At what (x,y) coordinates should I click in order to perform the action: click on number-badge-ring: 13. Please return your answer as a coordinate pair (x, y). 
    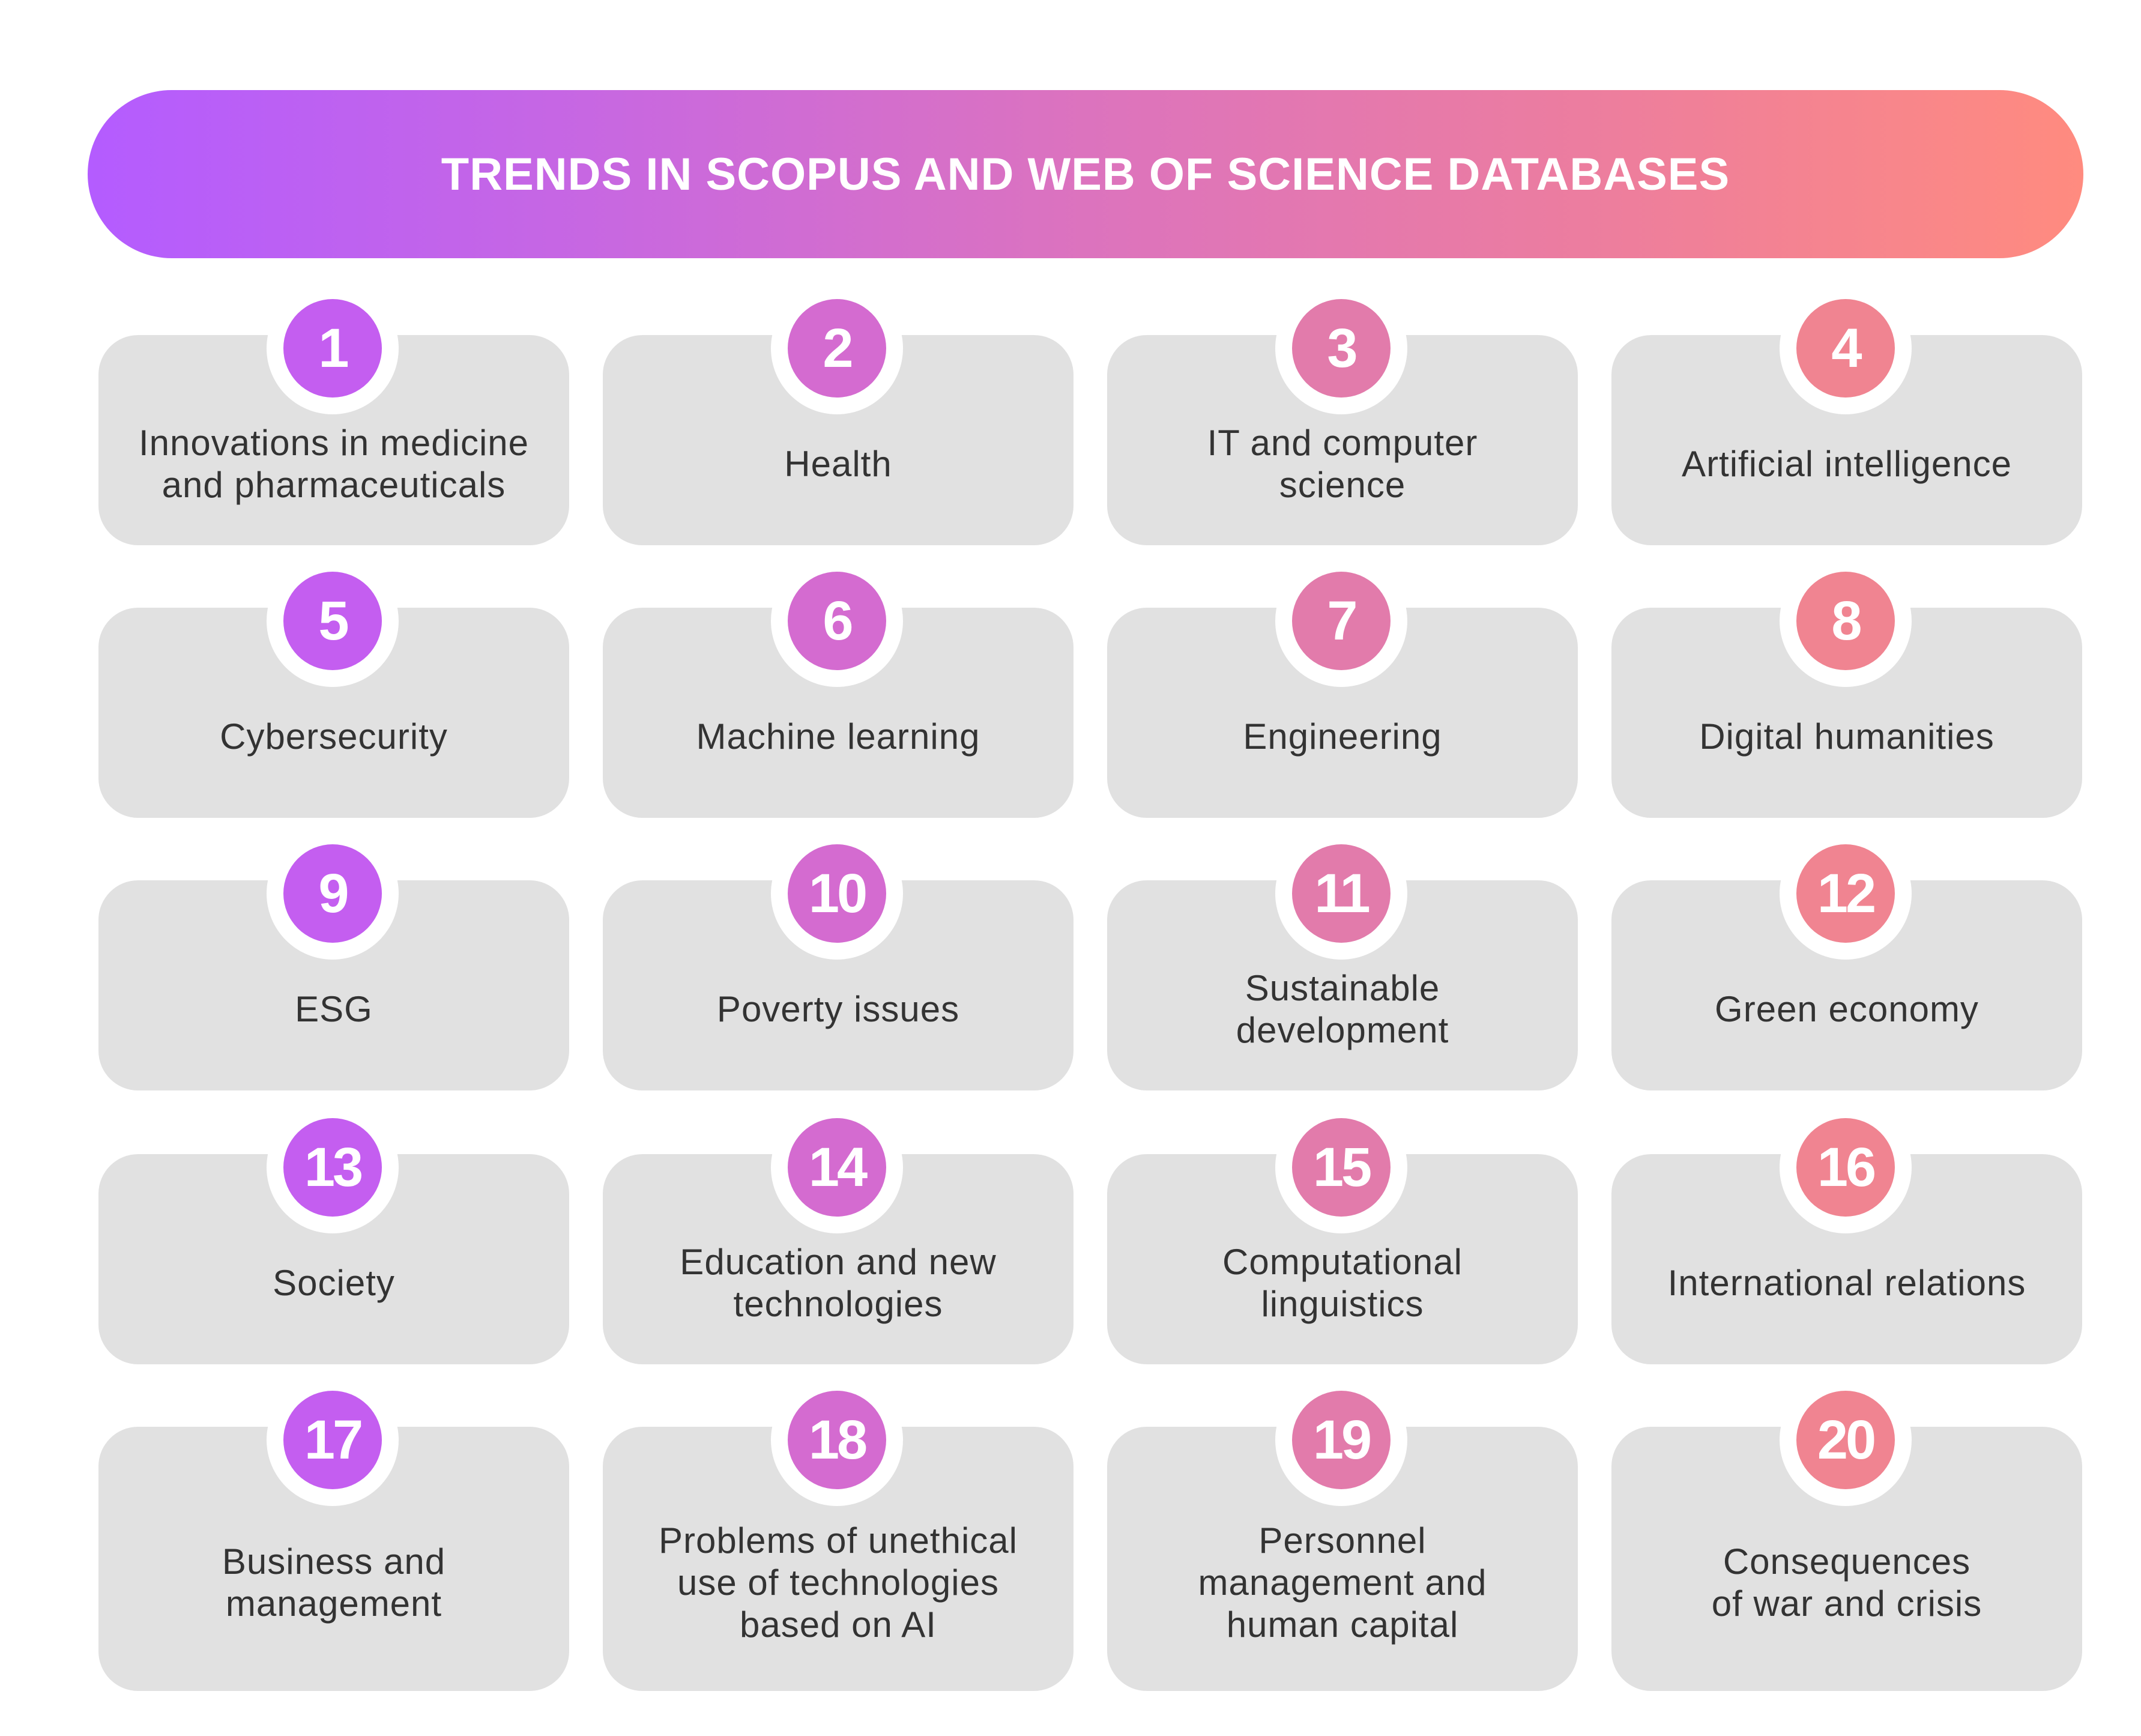
    Looking at the image, I should click on (333, 1167).